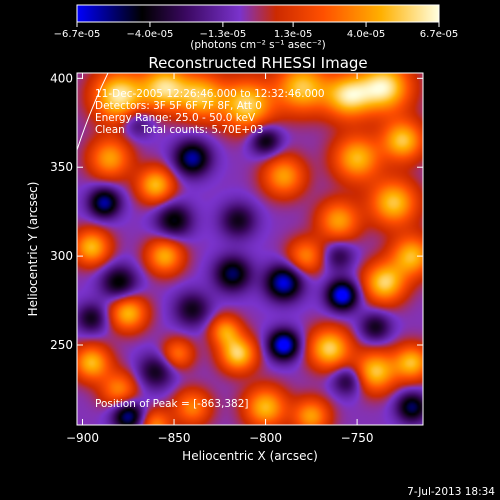 This screenshot has width=500, height=500. What do you see at coordinates (210, 94) in the screenshot?
I see `annotation-time-range: 11-Dec-2005 12:26:46.000 to 12:32:46.000` at bounding box center [210, 94].